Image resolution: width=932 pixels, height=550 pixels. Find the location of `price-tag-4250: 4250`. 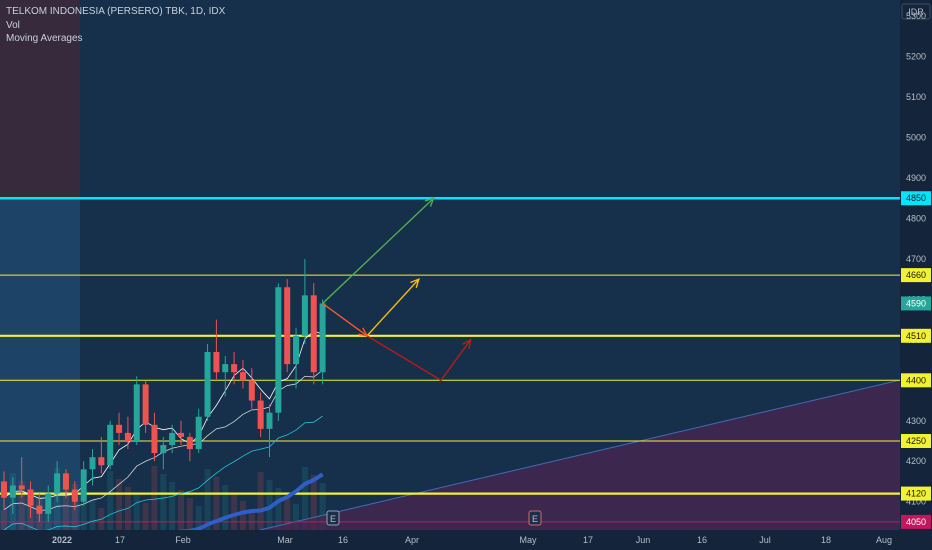

price-tag-4250: 4250 is located at coordinates (916, 440).